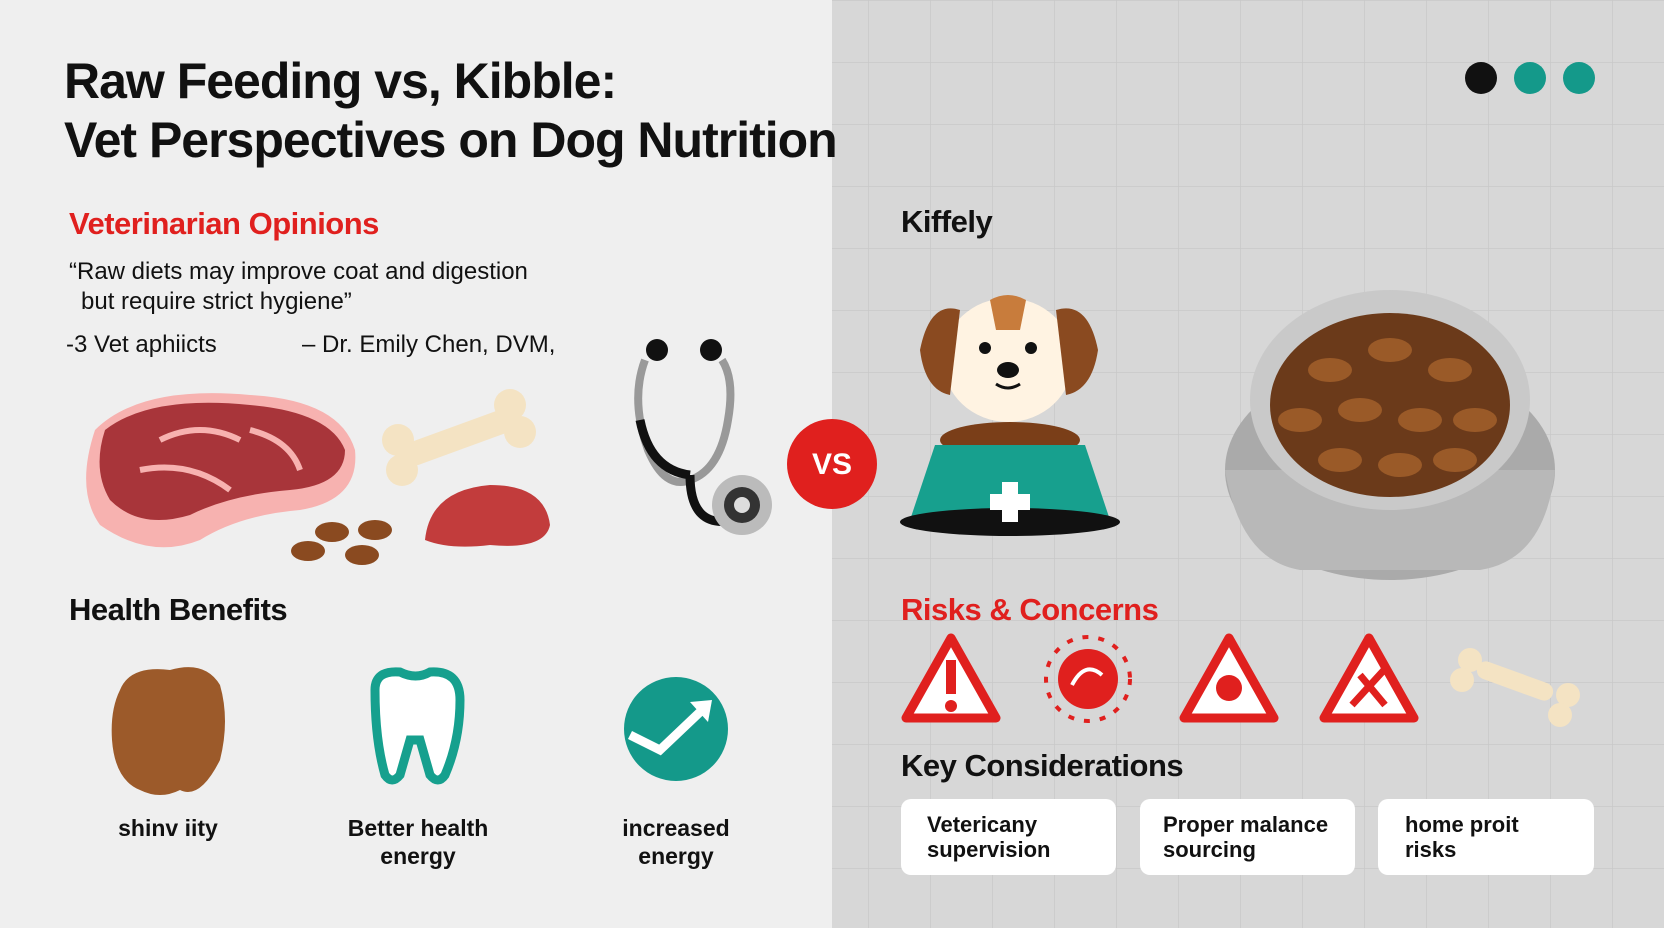 This screenshot has width=1664, height=928. What do you see at coordinates (1209, 849) in the screenshot?
I see `card-text: sourcing` at bounding box center [1209, 849].